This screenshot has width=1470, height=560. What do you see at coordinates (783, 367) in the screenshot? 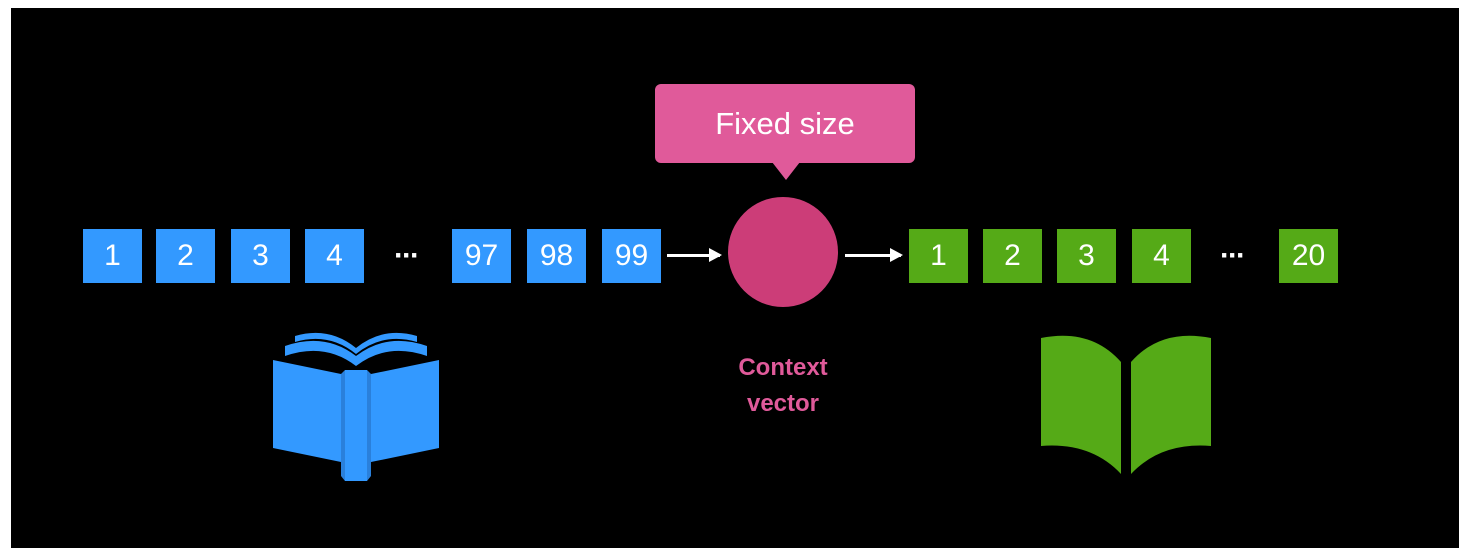
I see `context-label-line-1: Context` at bounding box center [783, 367].